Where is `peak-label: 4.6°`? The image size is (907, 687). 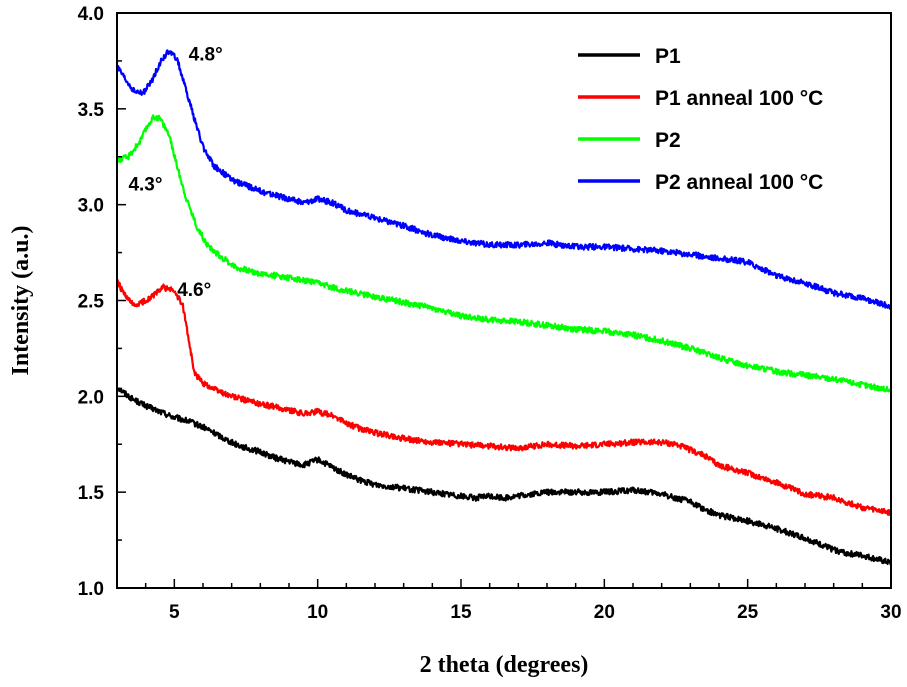 peak-label: 4.6° is located at coordinates (194, 290).